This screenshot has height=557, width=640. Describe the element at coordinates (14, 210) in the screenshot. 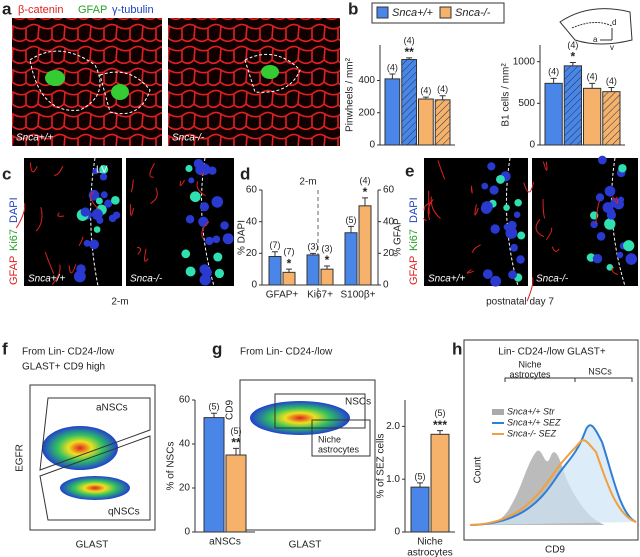

I see `stain-label: DAPI` at that location.